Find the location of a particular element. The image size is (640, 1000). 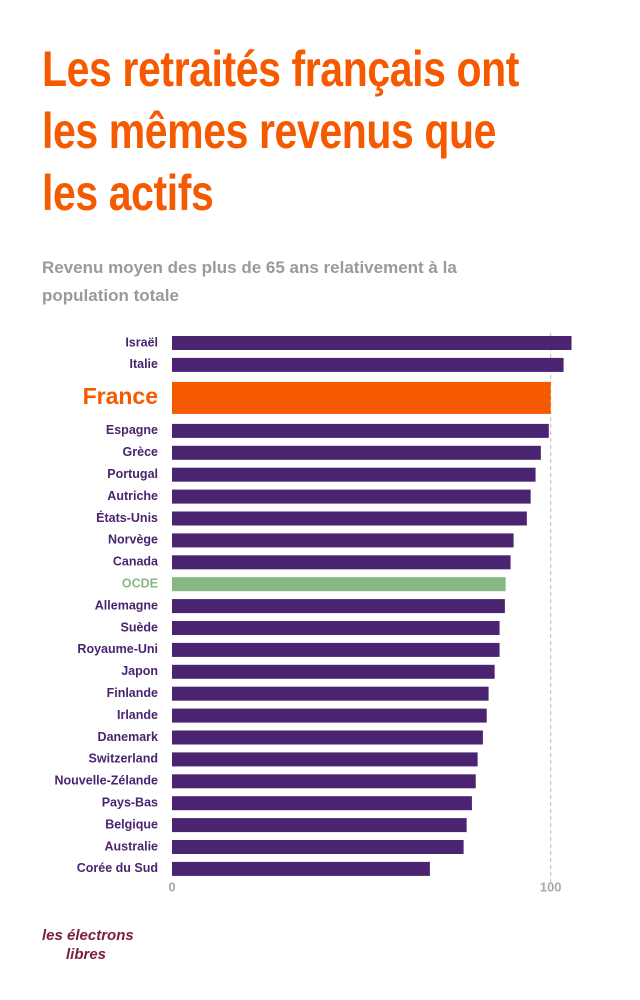

y-tick-label: Switzerland is located at coordinates (123, 759).